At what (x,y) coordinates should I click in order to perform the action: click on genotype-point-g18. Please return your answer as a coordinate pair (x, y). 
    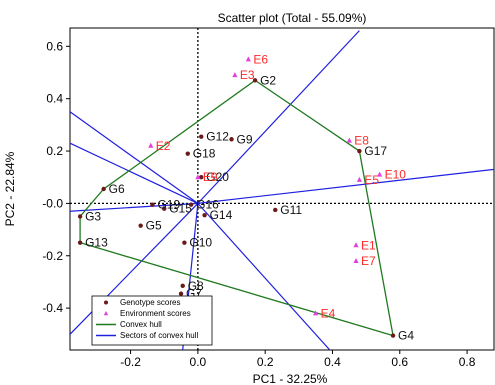
    Looking at the image, I should click on (187, 153).